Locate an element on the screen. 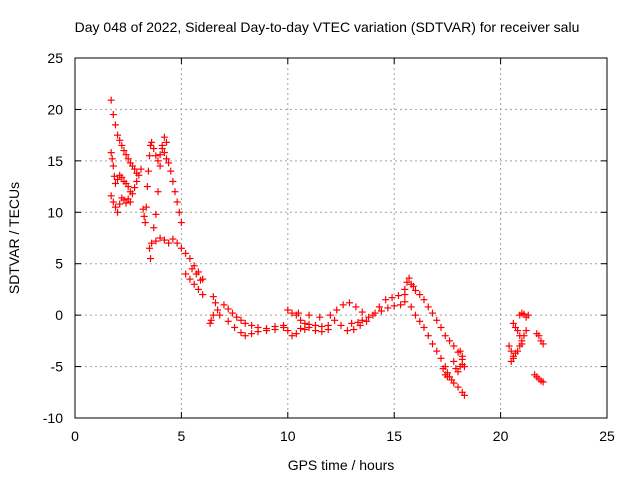 The width and height of the screenshot is (640, 480). y-tick-label: 0 is located at coordinates (59, 315).